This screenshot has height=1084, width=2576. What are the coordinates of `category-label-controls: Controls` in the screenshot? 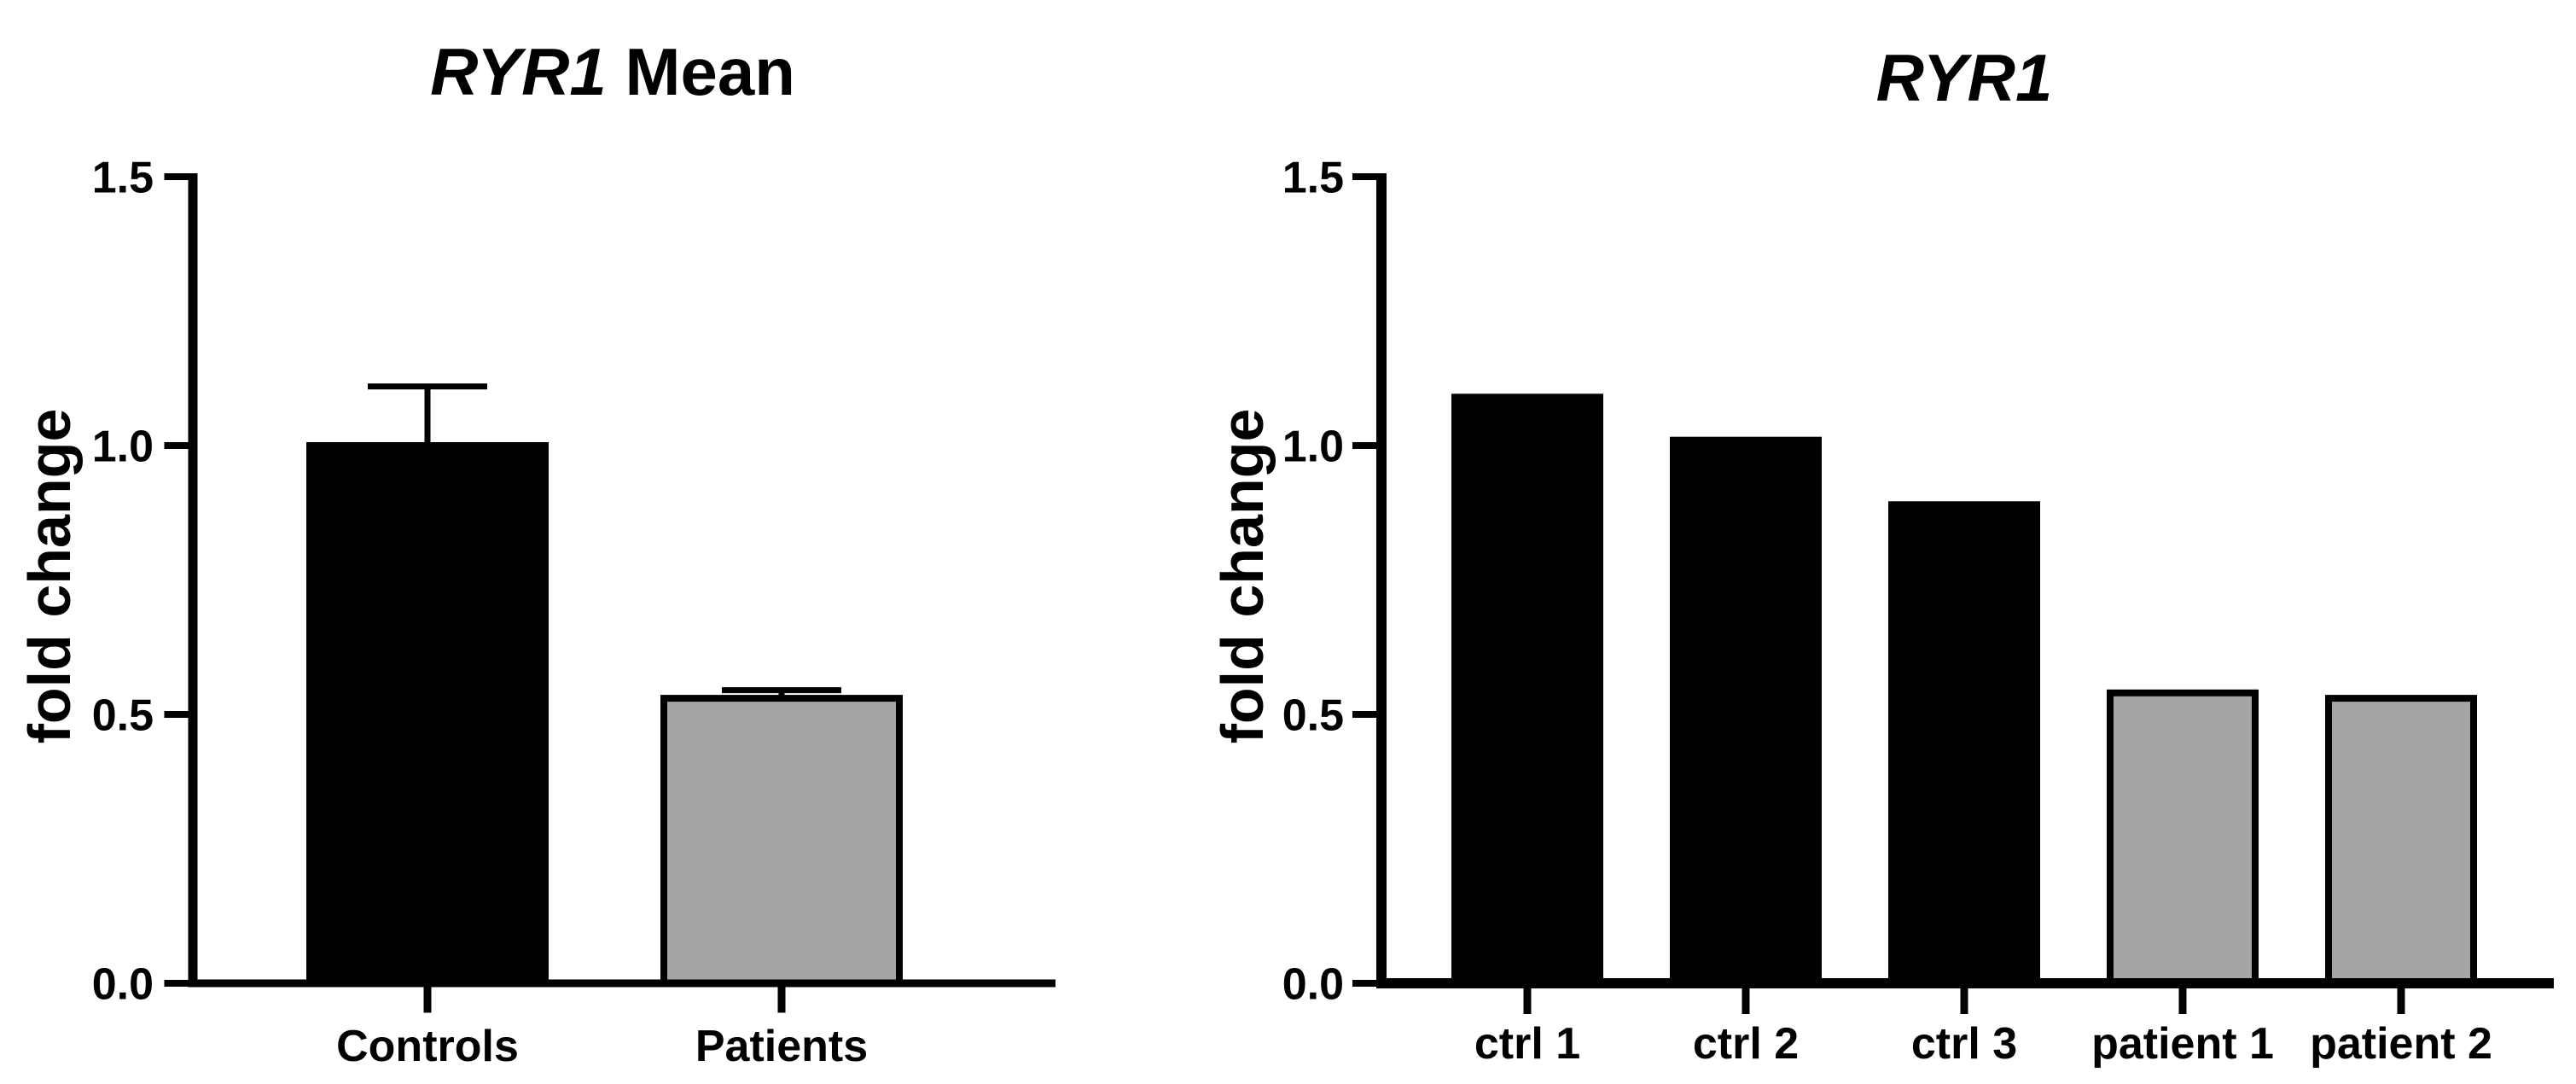 It's located at (427, 1046).